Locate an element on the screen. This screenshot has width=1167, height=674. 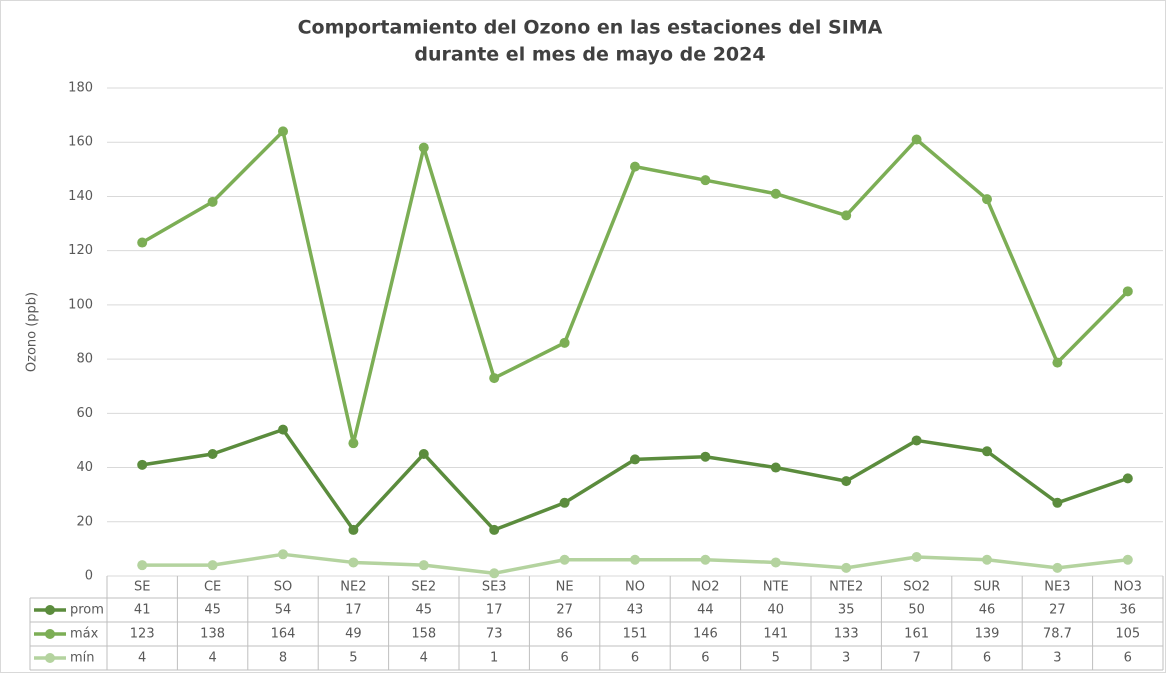
y-tick-label: 80 is located at coordinates (84, 359).